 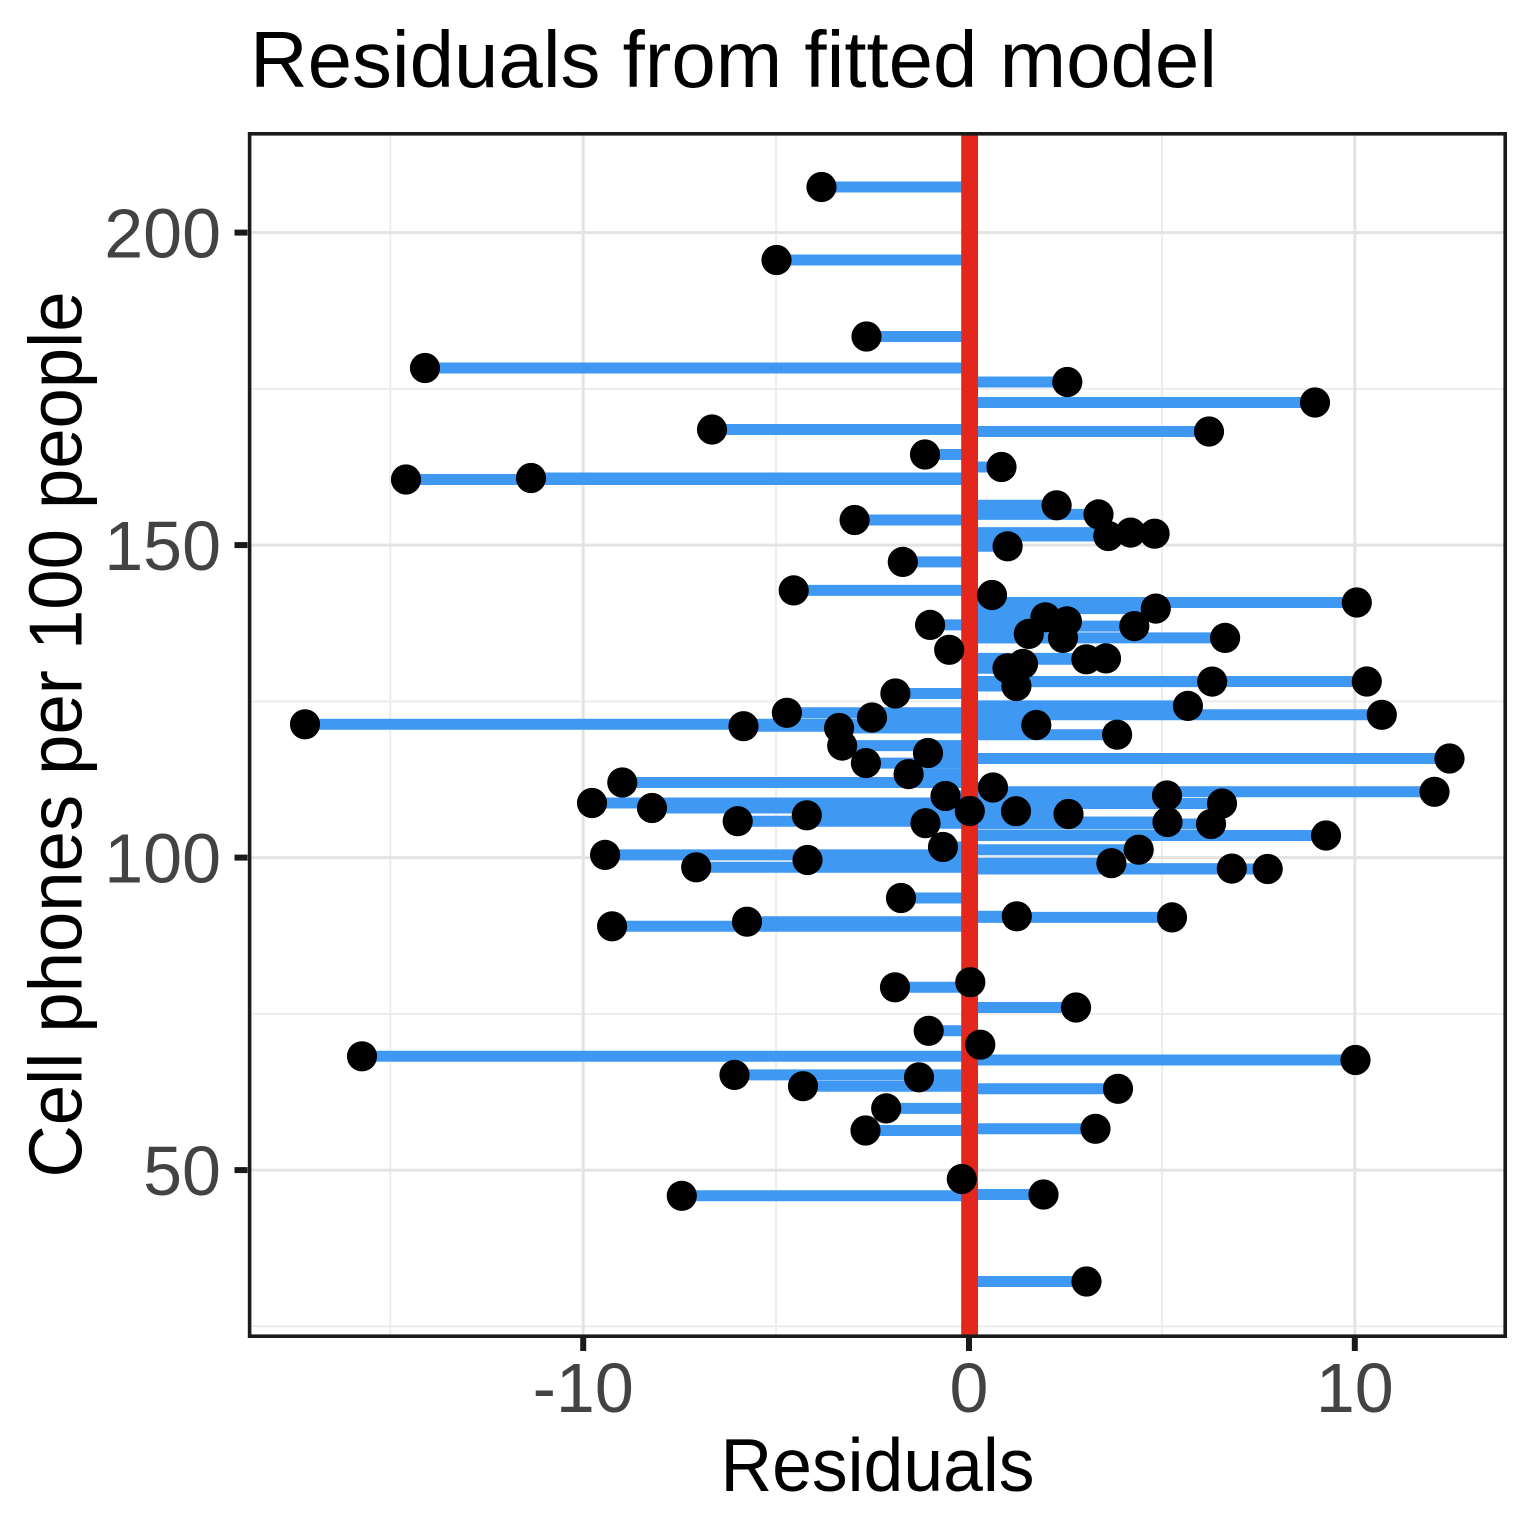 What do you see at coordinates (56, 735) in the screenshot?
I see `svg-text: Cell phones per 100 people` at bounding box center [56, 735].